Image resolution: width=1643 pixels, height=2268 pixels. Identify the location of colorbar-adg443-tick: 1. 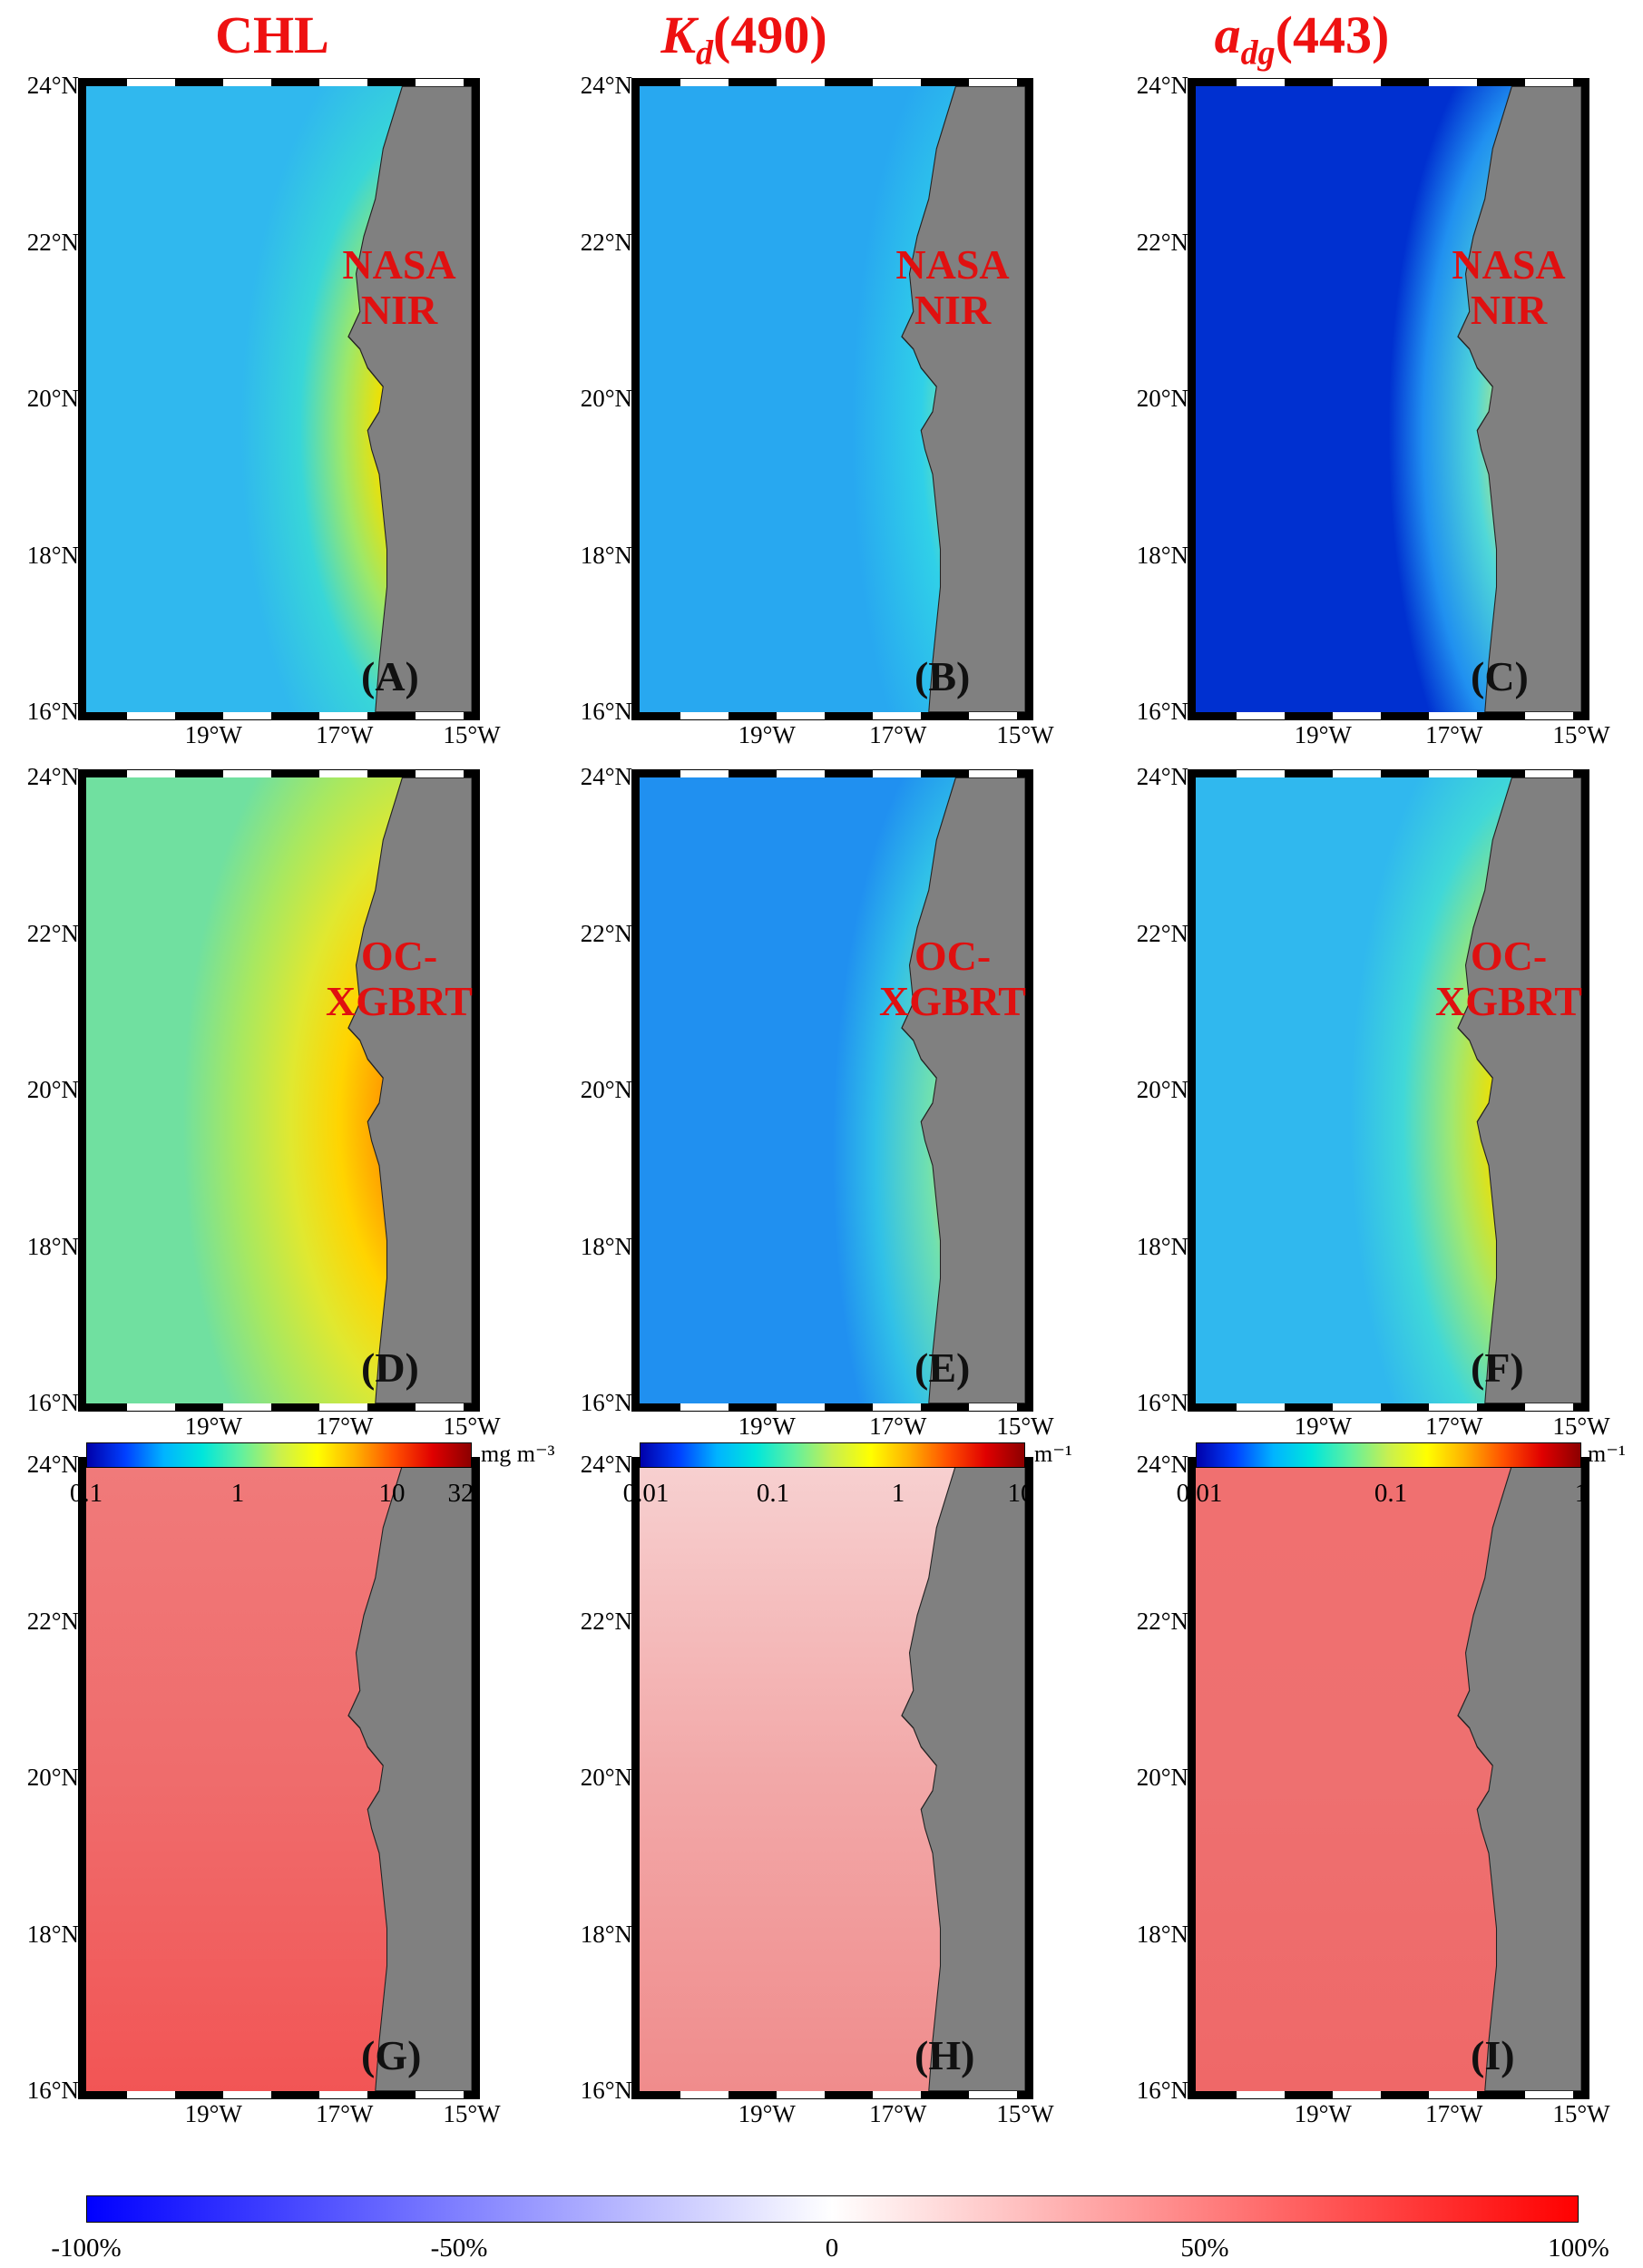
(1581, 1494).